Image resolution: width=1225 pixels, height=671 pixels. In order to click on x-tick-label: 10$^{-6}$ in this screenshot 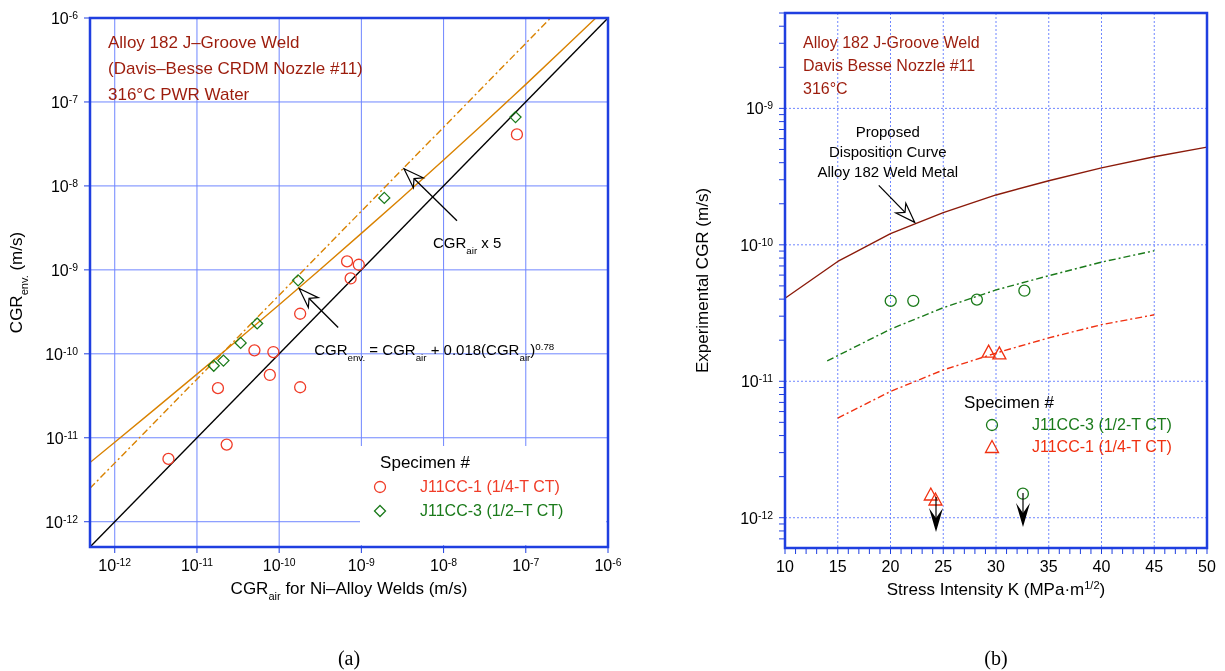, I will do `click(608, 565)`.